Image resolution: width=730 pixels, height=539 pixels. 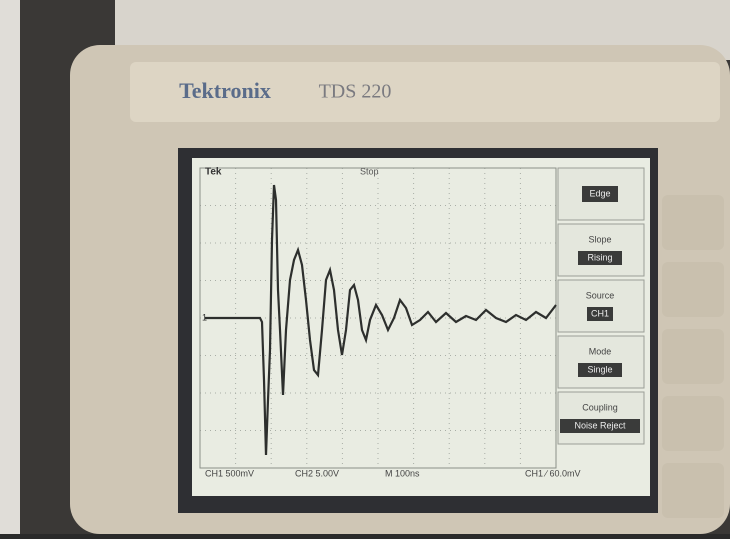 What do you see at coordinates (204, 317) in the screenshot?
I see `channel-marker: 1` at bounding box center [204, 317].